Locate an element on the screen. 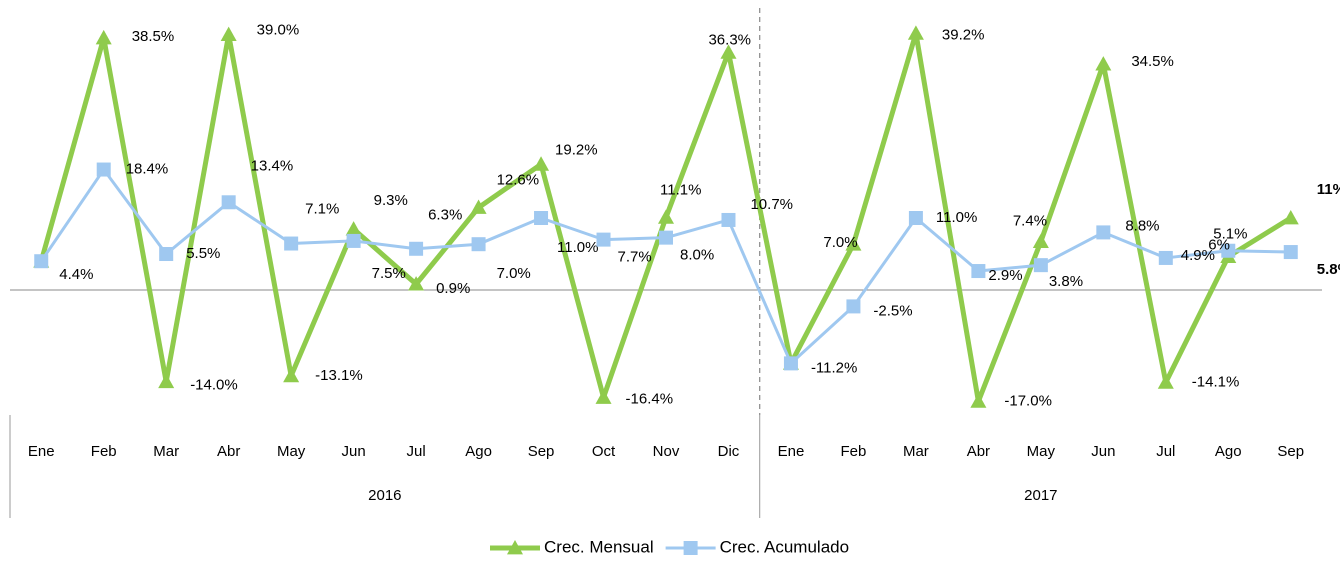 This screenshot has width=1340, height=564. data-label: 3.8% is located at coordinates (1066, 281).